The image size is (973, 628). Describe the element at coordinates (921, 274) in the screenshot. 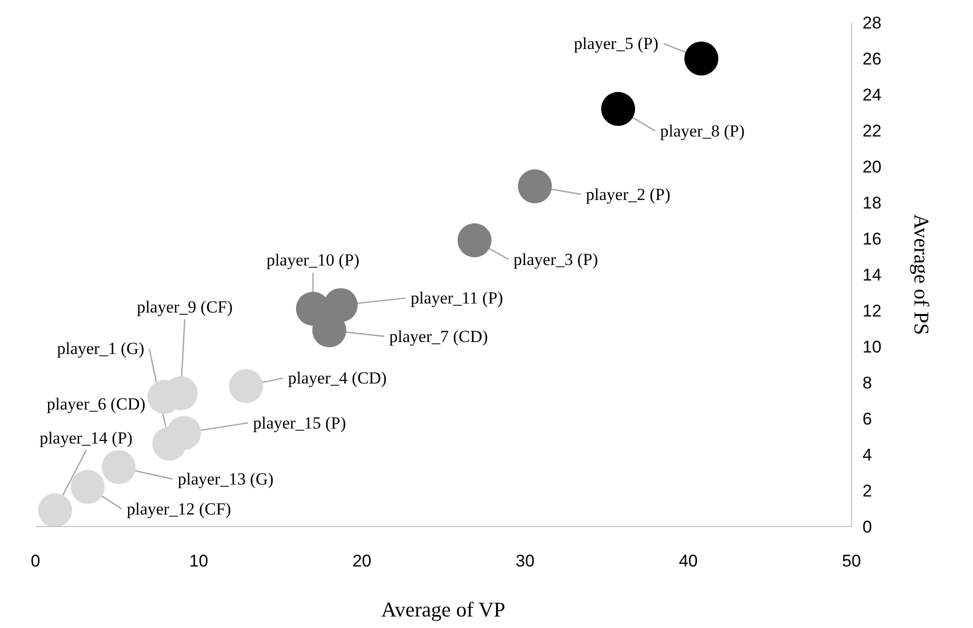

I see `y-axis-title: Average of PS` at that location.